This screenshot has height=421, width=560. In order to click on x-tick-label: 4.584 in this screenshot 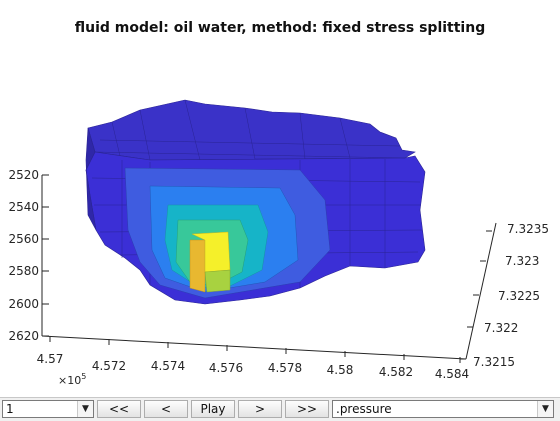, I will do `click(452, 374)`.